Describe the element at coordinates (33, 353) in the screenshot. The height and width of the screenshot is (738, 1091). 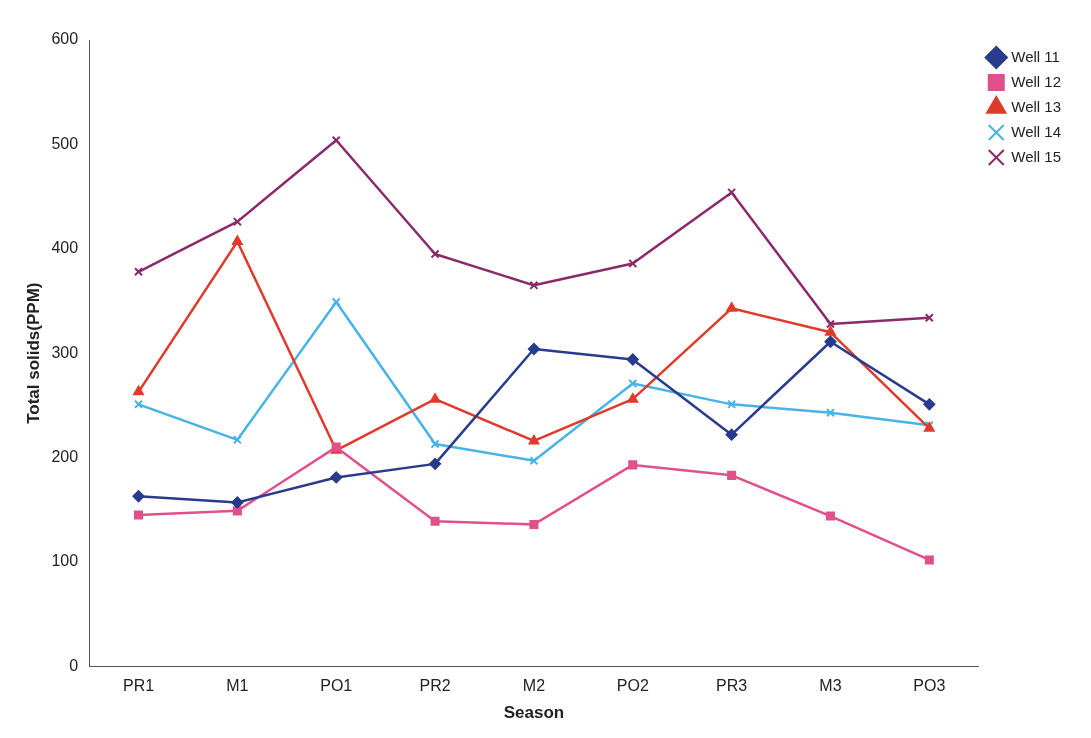
I see `y-axis-title: Total solids(PPM)` at that location.